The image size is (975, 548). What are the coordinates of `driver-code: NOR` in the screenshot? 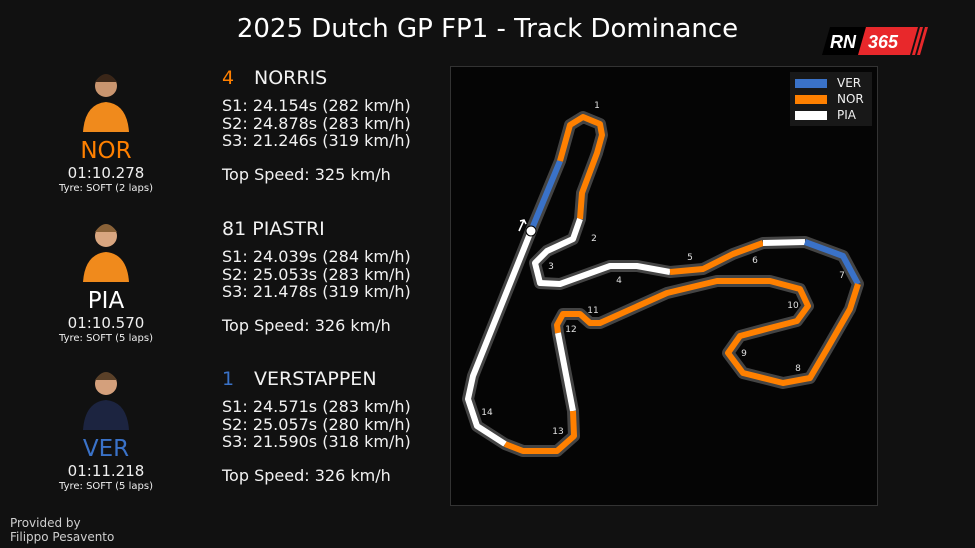 It's located at (106, 151).